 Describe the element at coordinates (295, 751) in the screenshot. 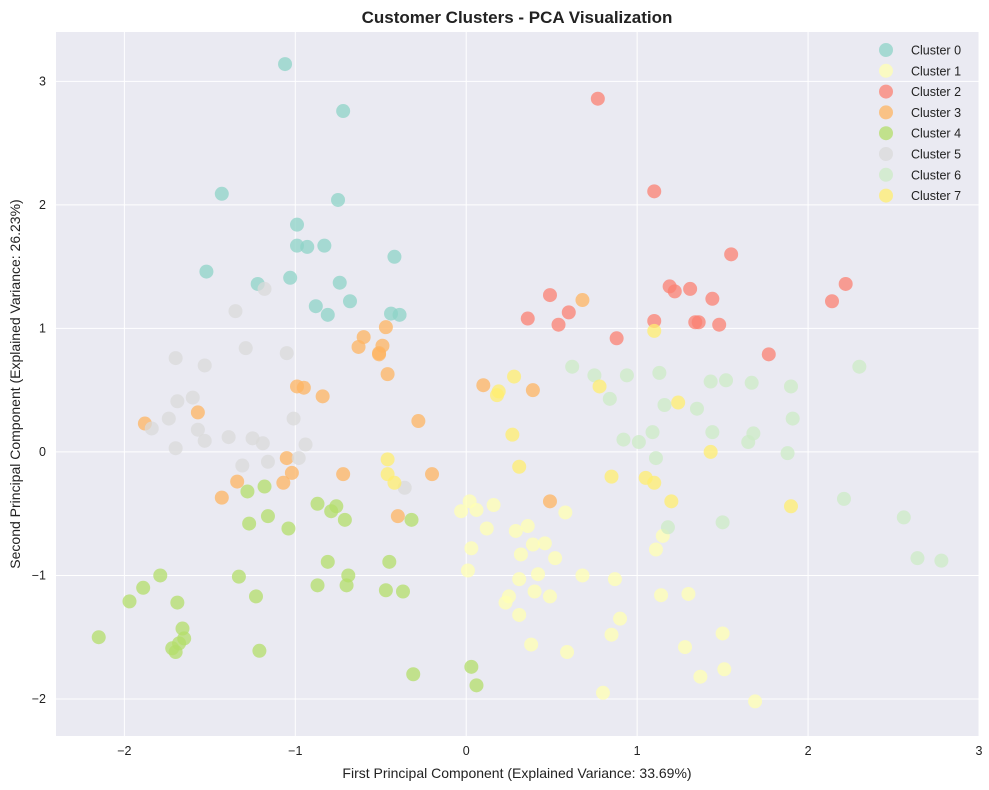

I see `x-tick-label: −1` at that location.